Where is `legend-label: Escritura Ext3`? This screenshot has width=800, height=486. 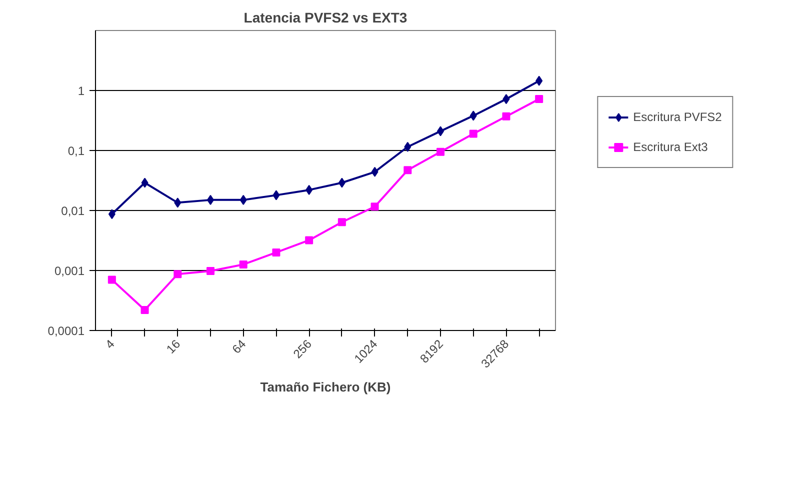 legend-label: Escritura Ext3 is located at coordinates (670, 147).